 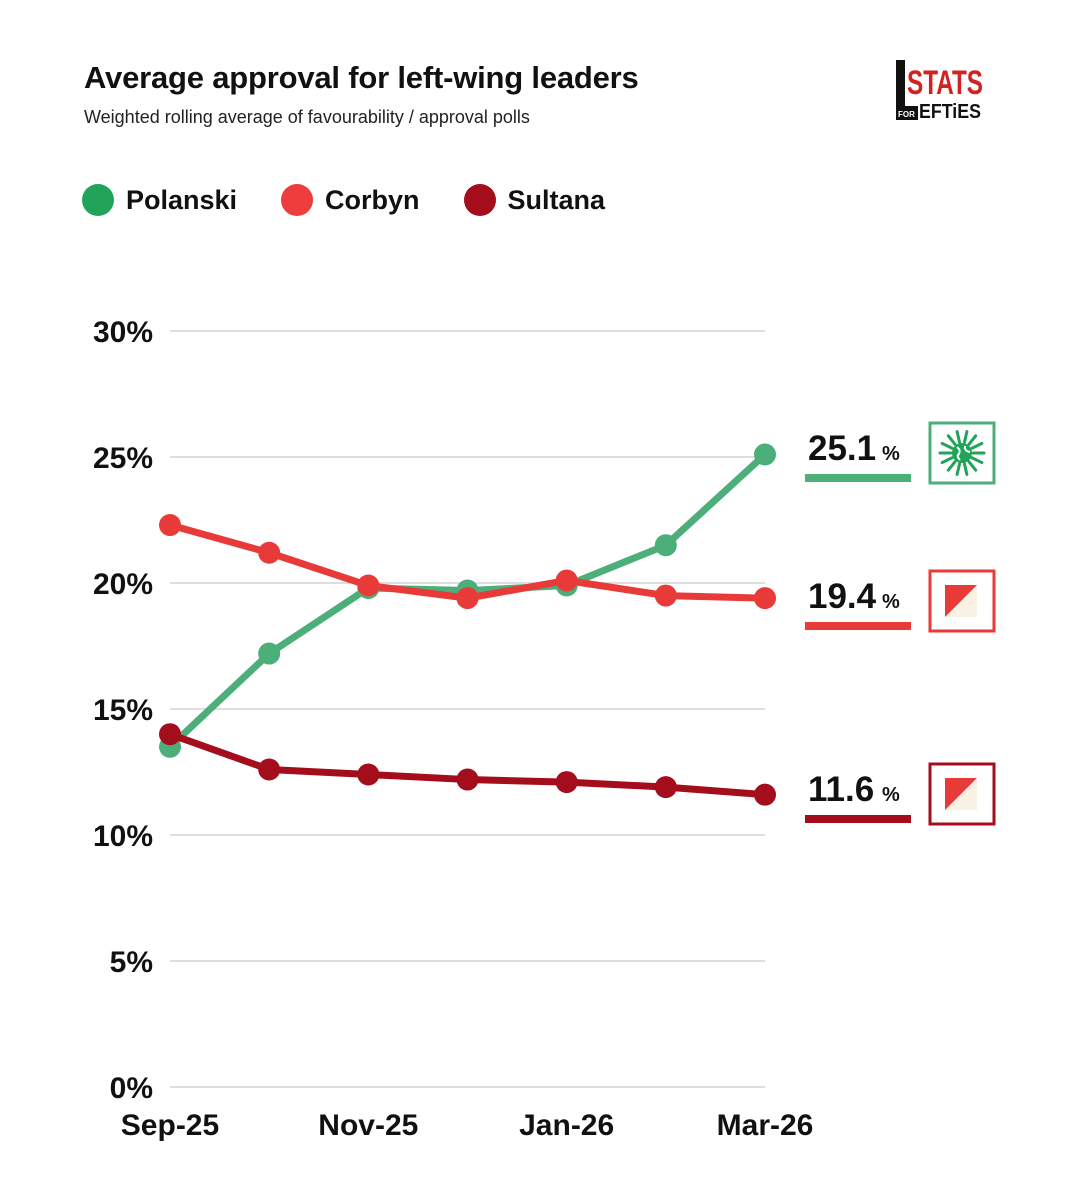 What do you see at coordinates (372, 199) in the screenshot?
I see `legend-label-corbyn: Corbyn` at bounding box center [372, 199].